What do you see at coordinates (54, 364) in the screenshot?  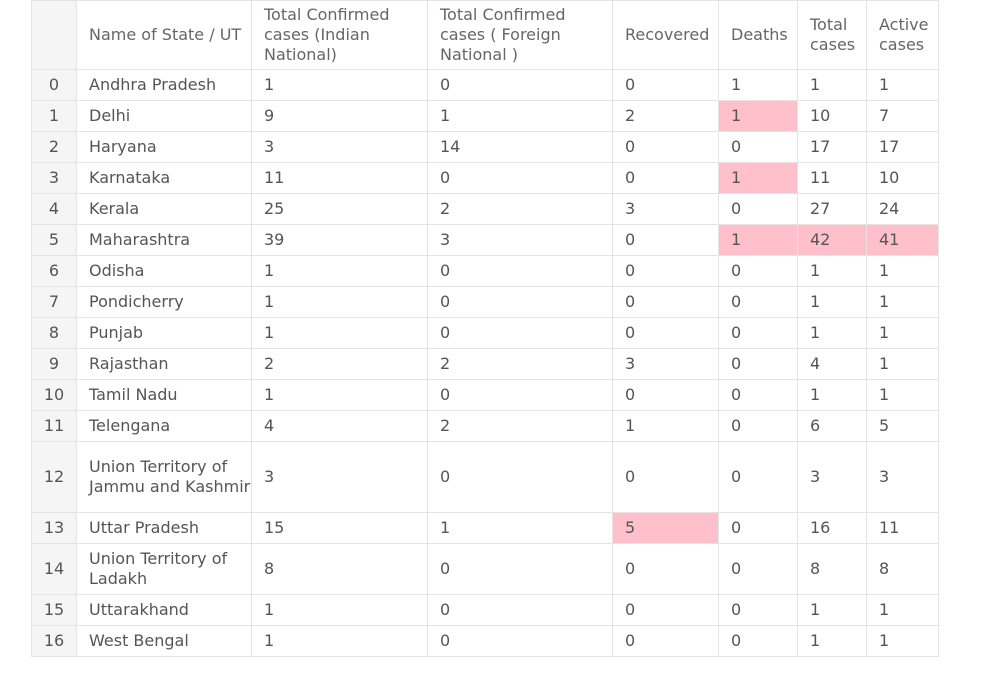 I see `row-index: 9` at bounding box center [54, 364].